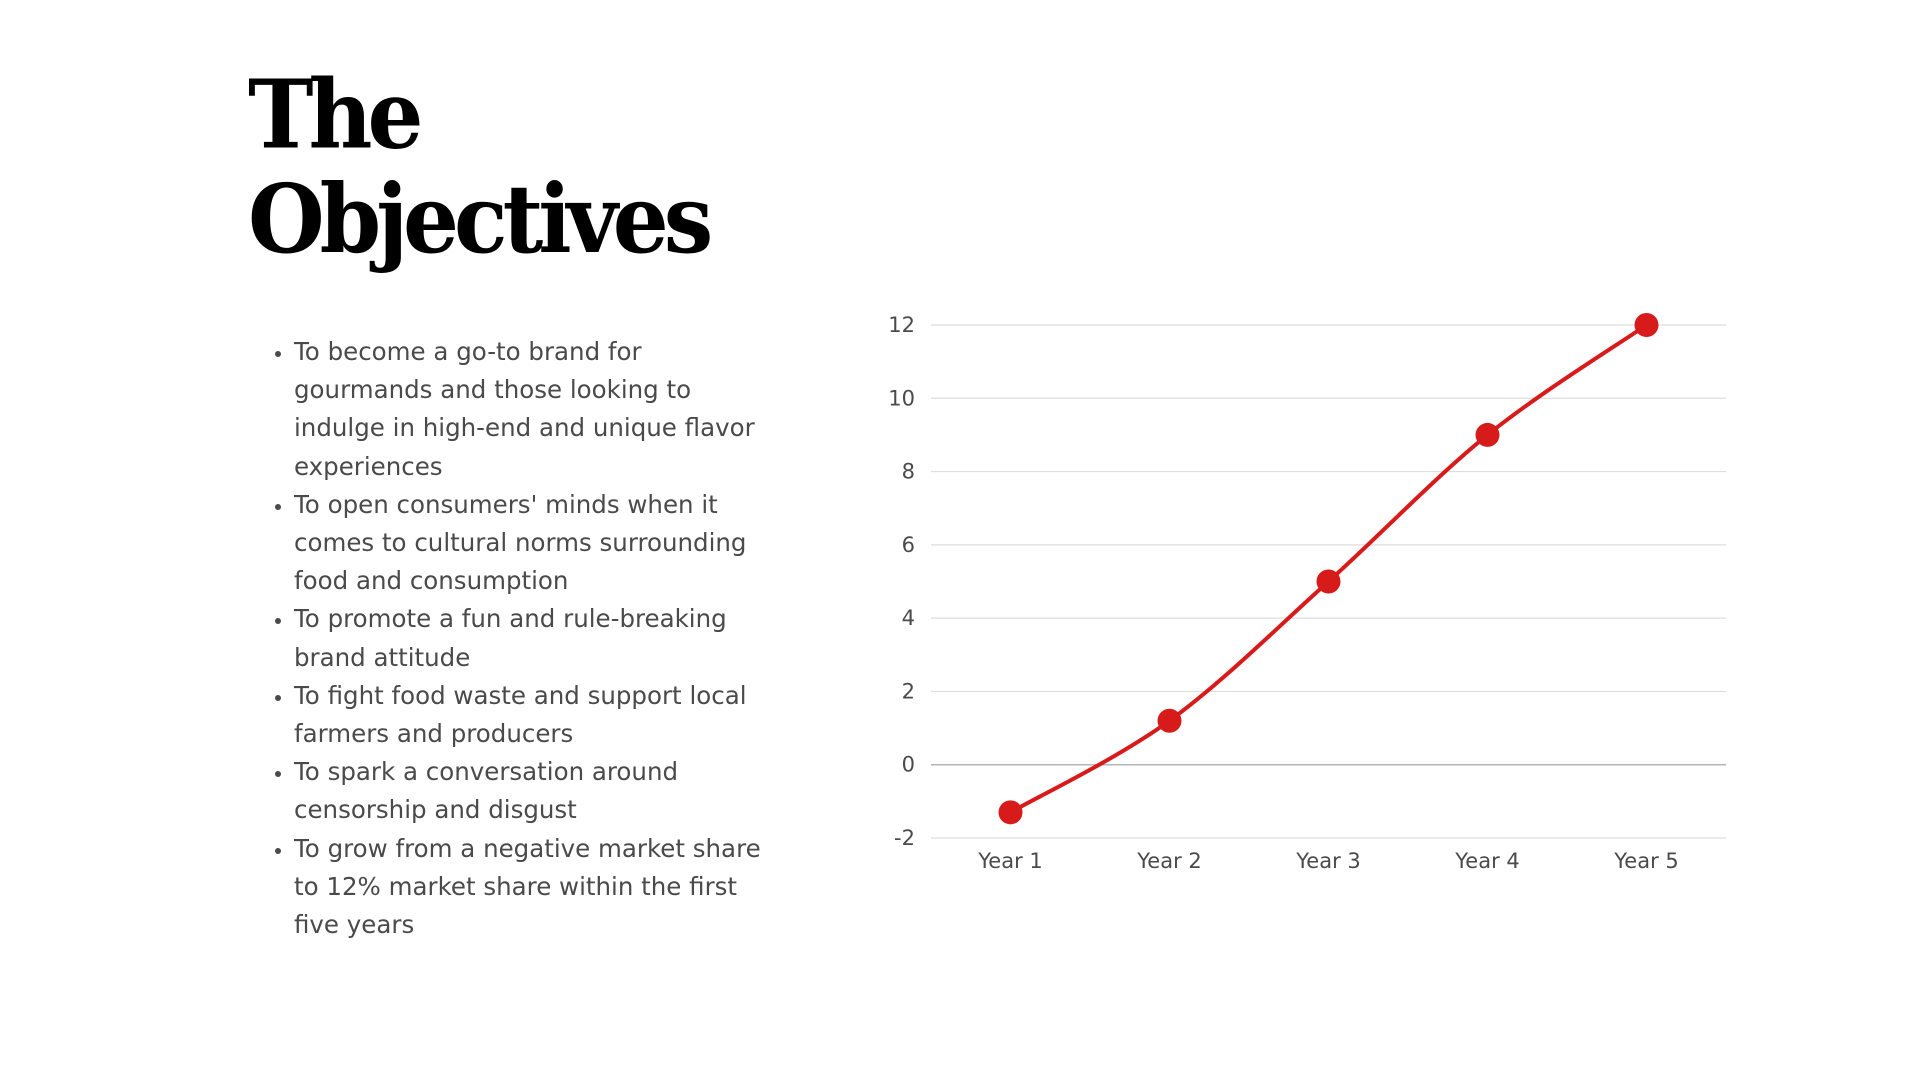 This screenshot has width=1920, height=1080. Describe the element at coordinates (480, 218) in the screenshot. I see `title-line-2: Objectives` at that location.